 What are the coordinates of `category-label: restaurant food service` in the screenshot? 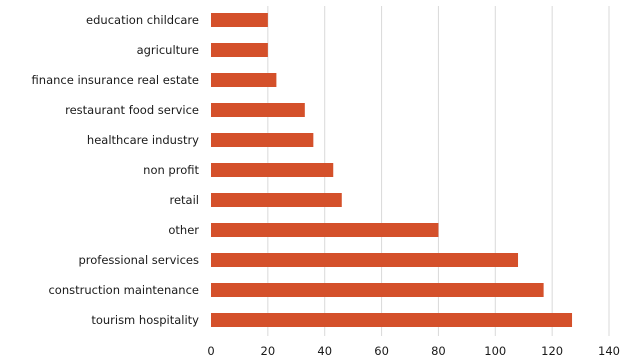 It's located at (132, 110).